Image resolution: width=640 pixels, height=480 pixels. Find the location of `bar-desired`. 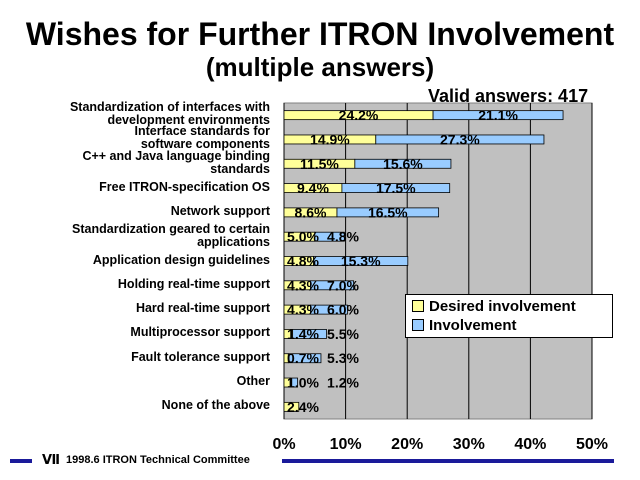

bar-desired is located at coordinates (291, 406).